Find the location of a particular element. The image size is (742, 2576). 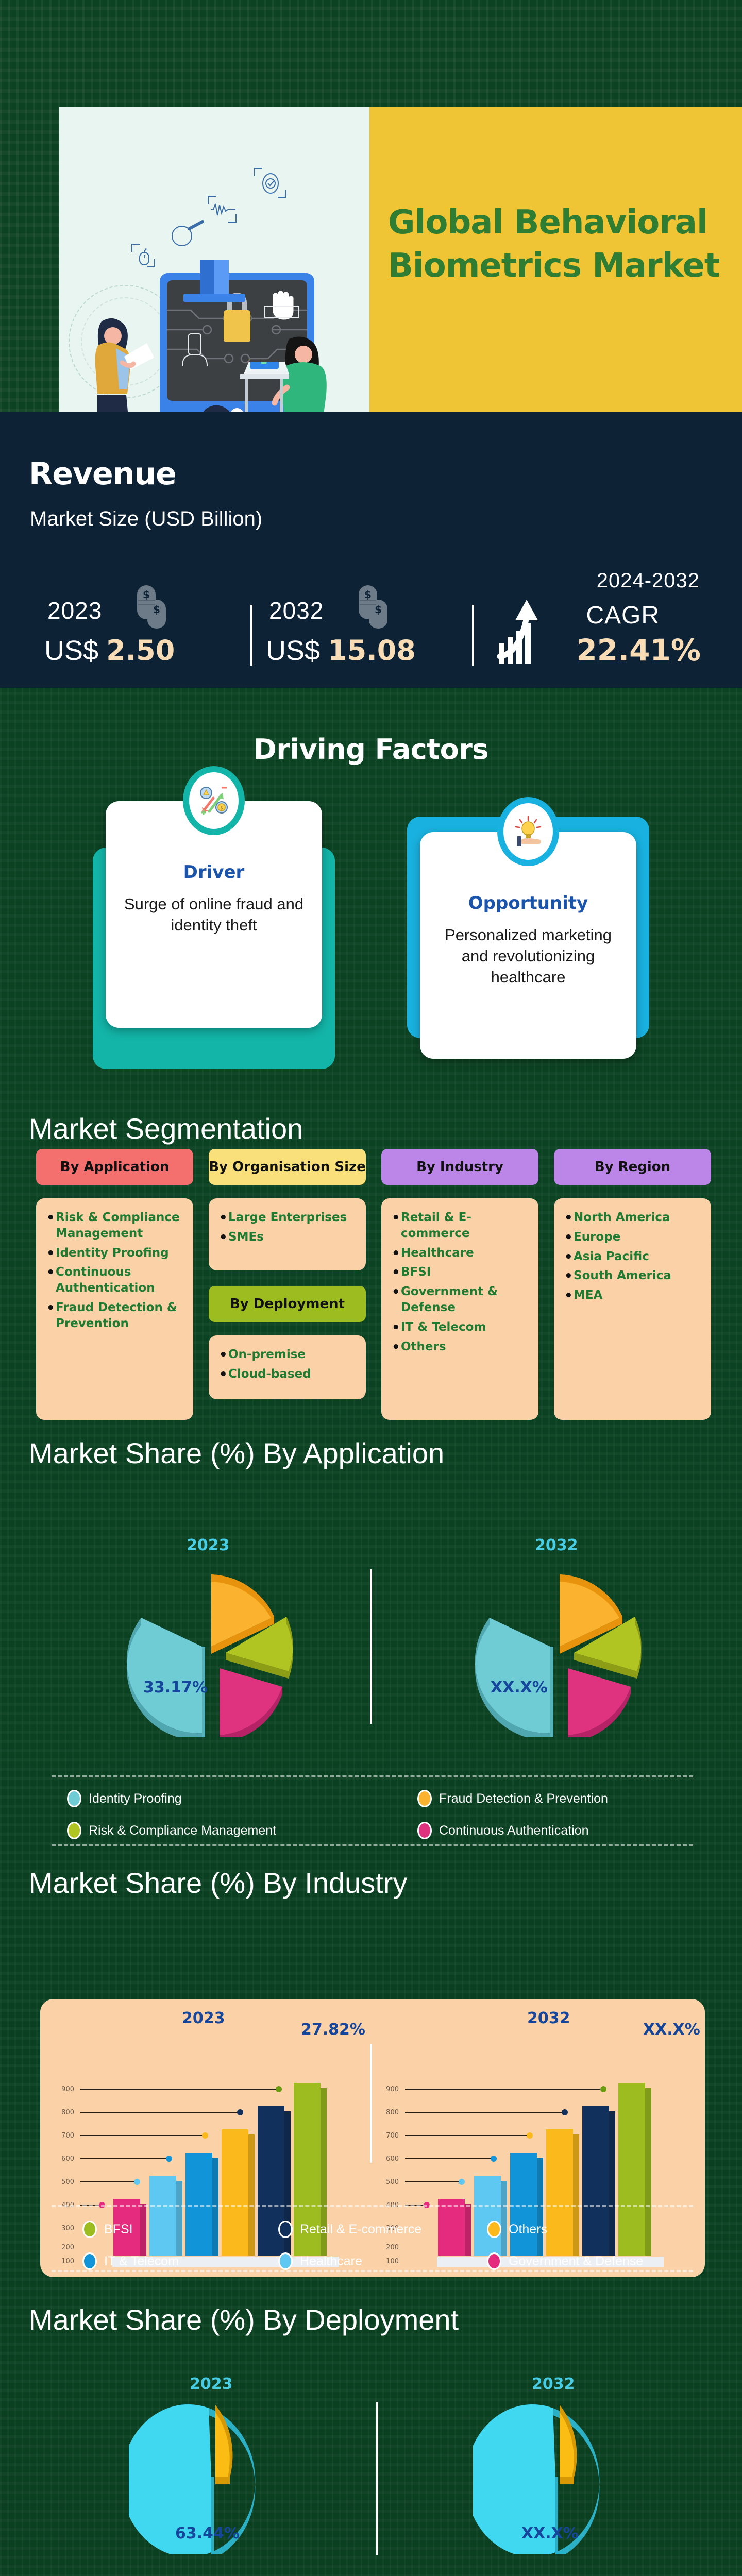

industry-chart-title: Market Share (%) By Industry is located at coordinates (218, 1883).